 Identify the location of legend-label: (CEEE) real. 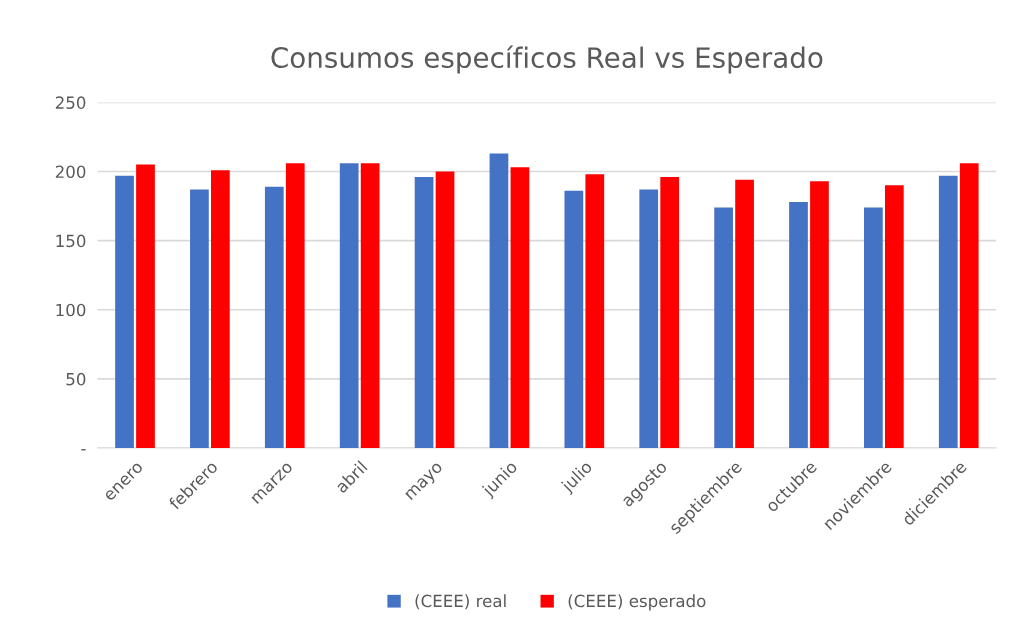
(460, 602).